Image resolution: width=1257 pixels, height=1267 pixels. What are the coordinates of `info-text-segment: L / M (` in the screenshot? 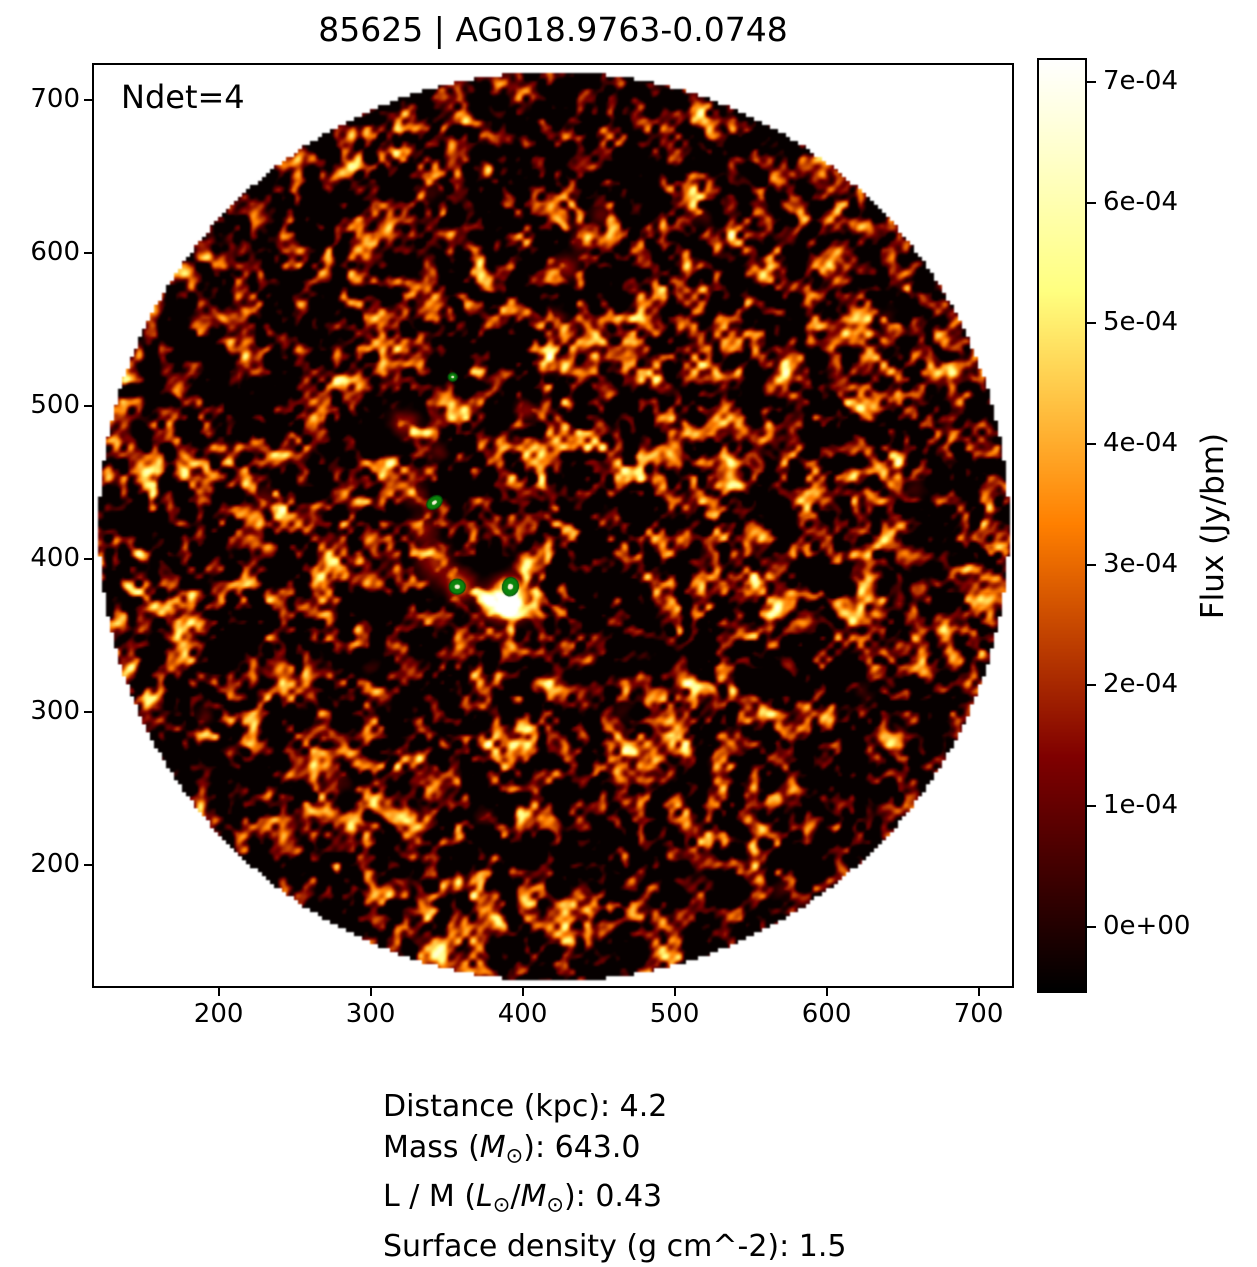 It's located at (430, 1197).